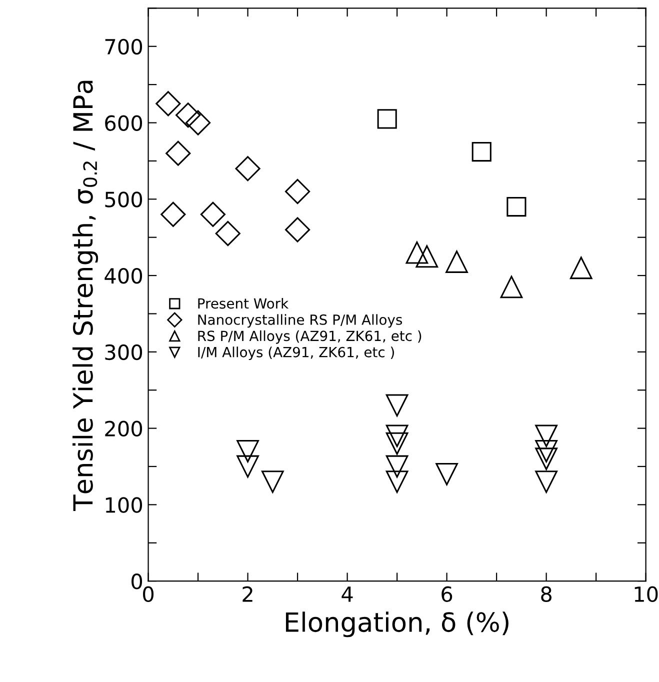 The height and width of the screenshot is (682, 659). I want to click on y-tick-label: 500, so click(123, 200).